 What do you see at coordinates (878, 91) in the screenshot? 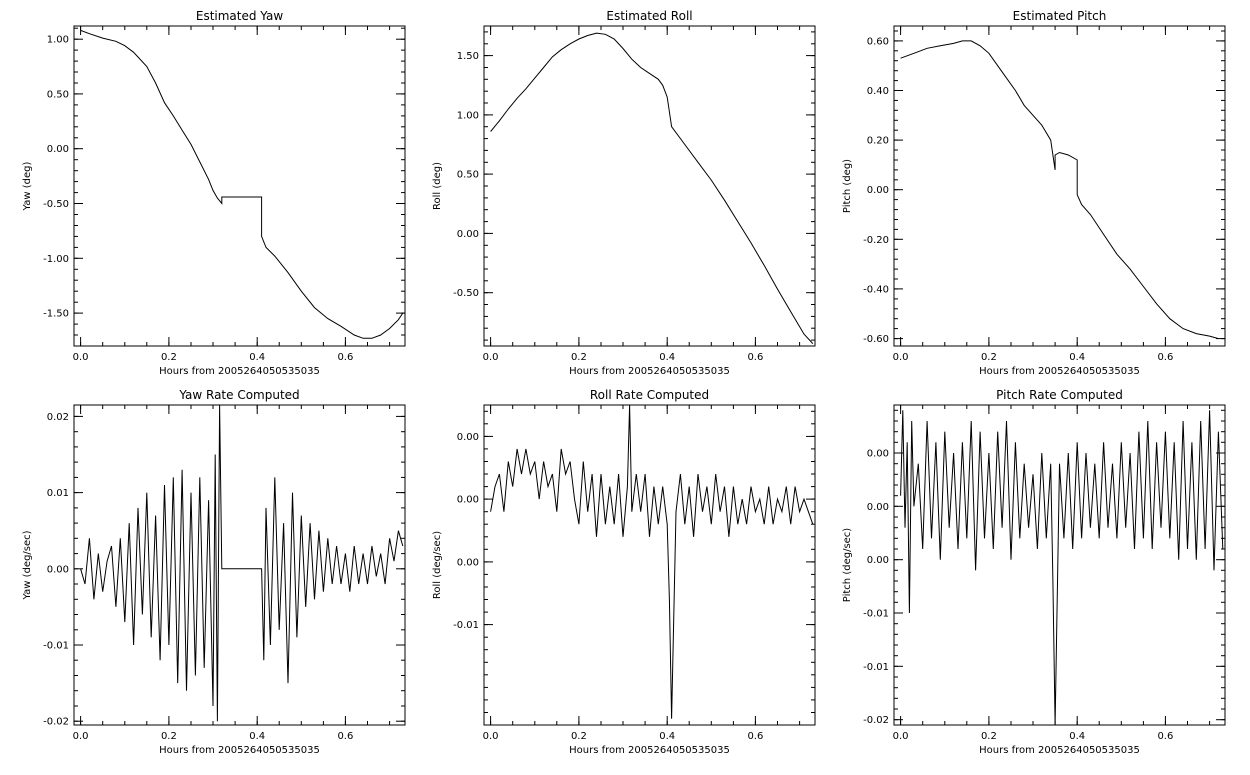
I see `y-tick-label: 0.40` at bounding box center [878, 91].